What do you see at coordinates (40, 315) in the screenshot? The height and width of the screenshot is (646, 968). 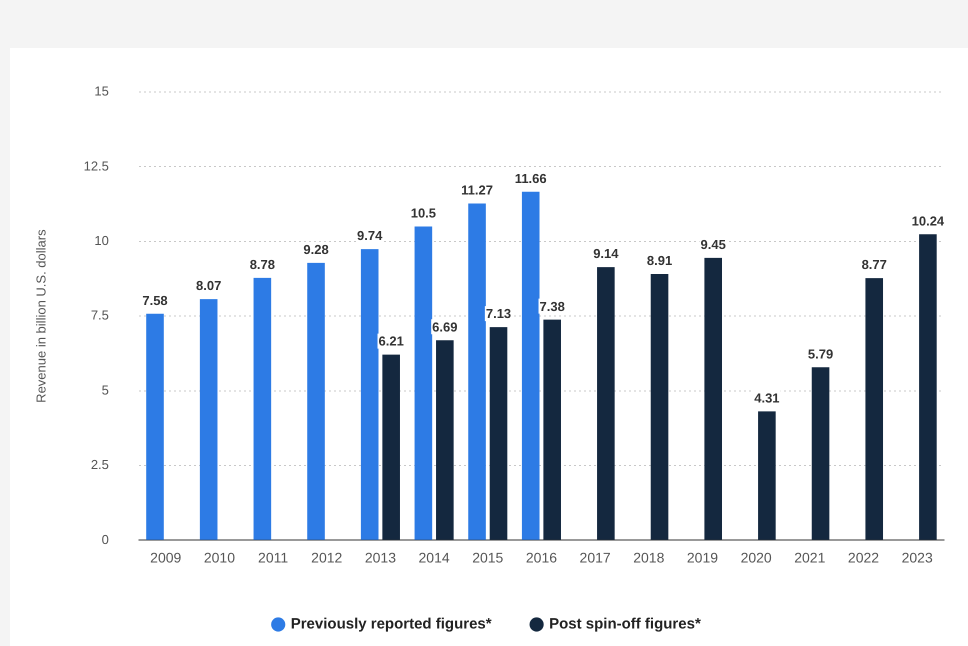 I see `y-axis-title: Revenue in billion U.S. dollars` at bounding box center [40, 315].